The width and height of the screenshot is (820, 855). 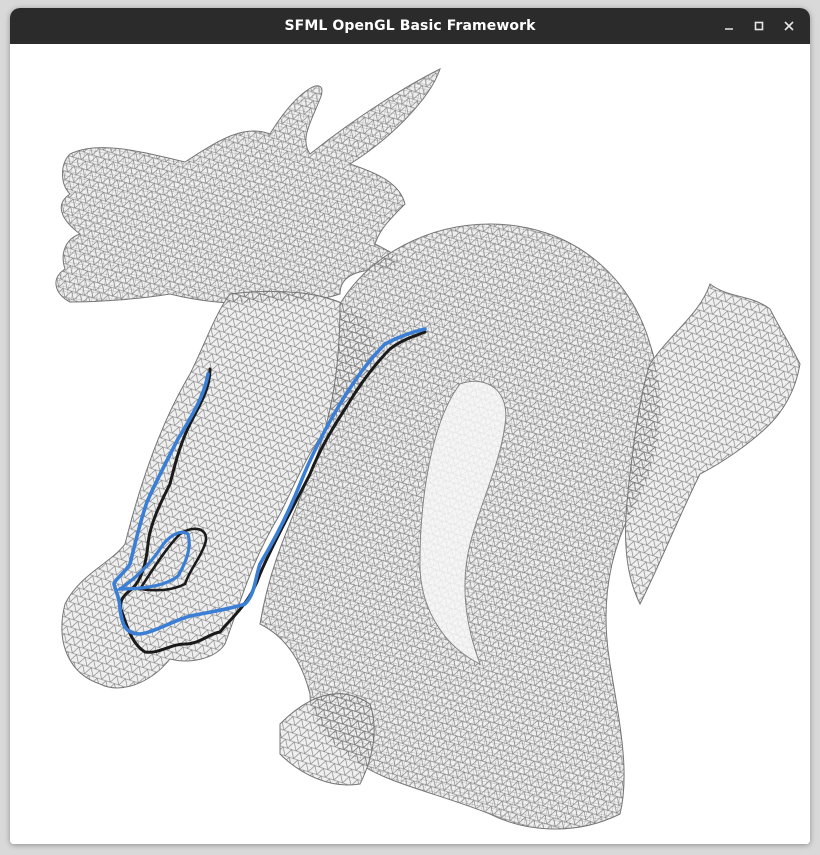 What do you see at coordinates (789, 26) in the screenshot?
I see `close-icon` at bounding box center [789, 26].